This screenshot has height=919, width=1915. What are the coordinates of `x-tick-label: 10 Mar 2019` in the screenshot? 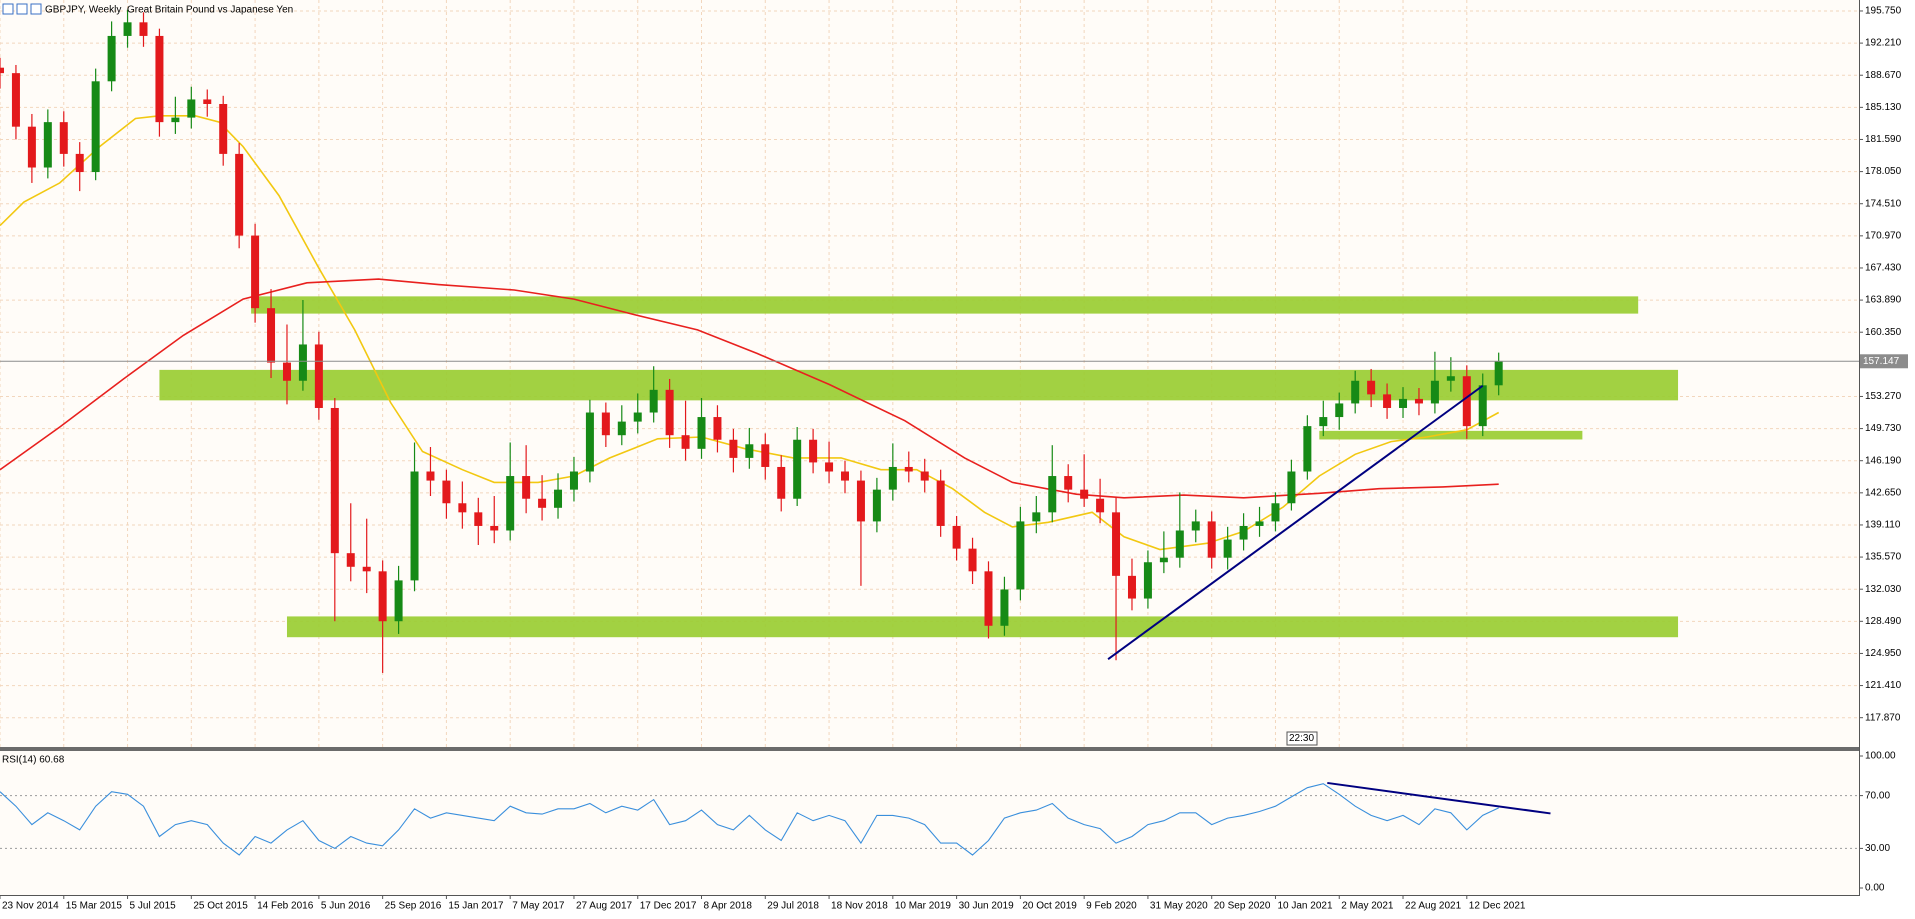 It's located at (923, 906).